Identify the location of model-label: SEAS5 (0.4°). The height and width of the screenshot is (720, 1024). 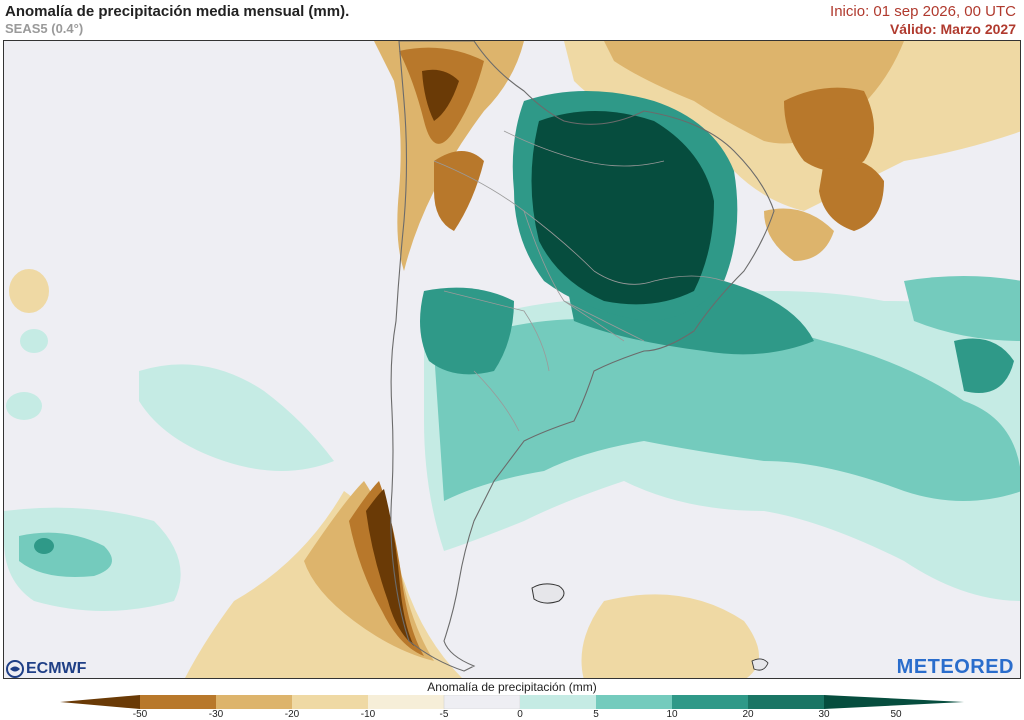
(44, 28).